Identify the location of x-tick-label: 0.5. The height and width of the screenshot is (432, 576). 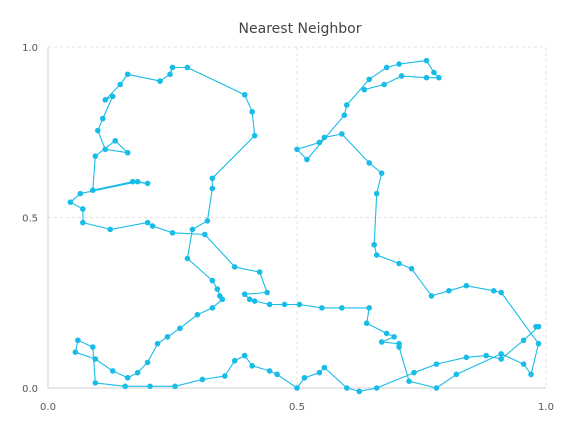
(297, 407).